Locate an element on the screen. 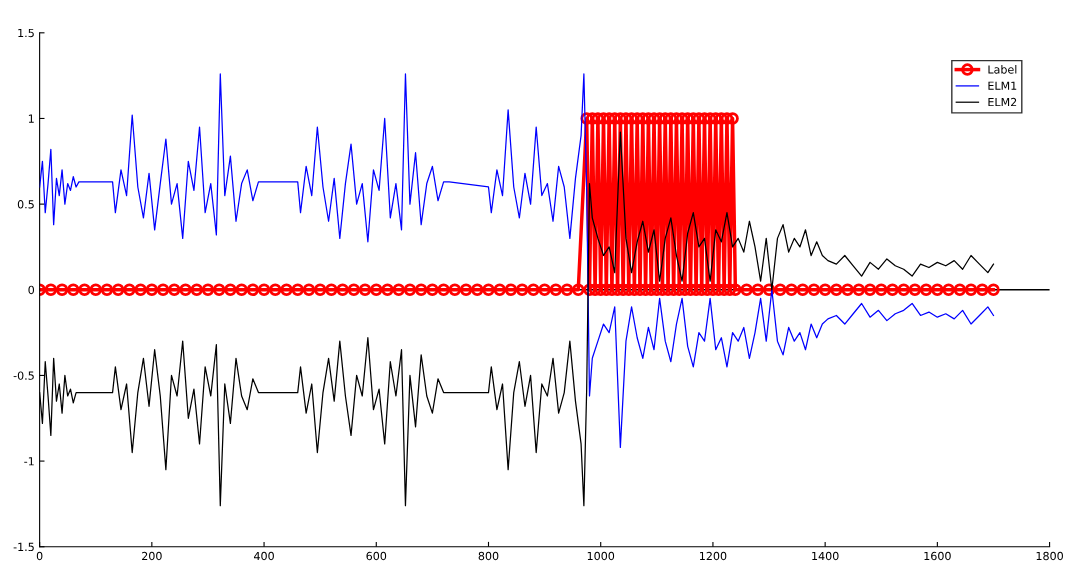  x-tick-label: 0 is located at coordinates (39, 556).